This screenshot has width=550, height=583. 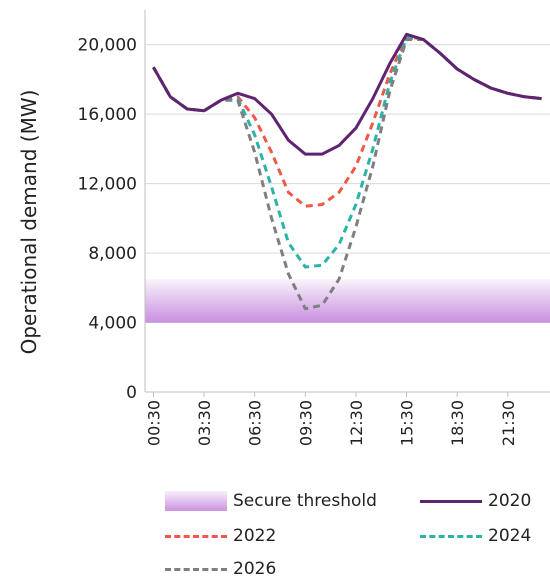 What do you see at coordinates (153, 423) in the screenshot?
I see `x-tick-label: 00:30` at bounding box center [153, 423].